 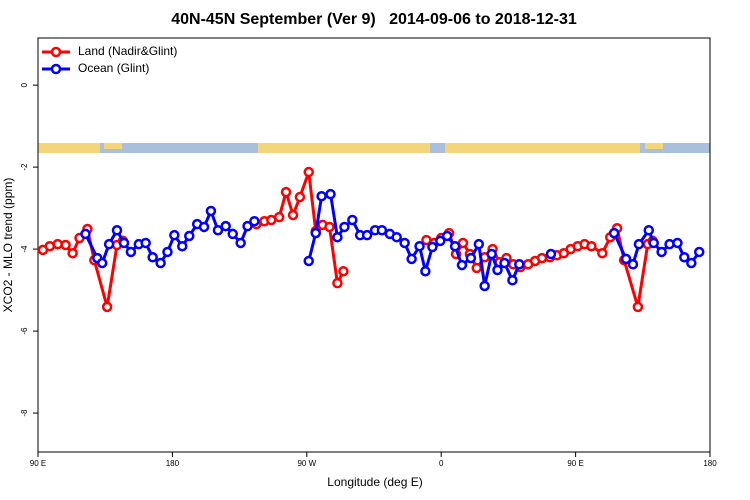 I want to click on y-tick-label: 0, so click(x=24, y=84).